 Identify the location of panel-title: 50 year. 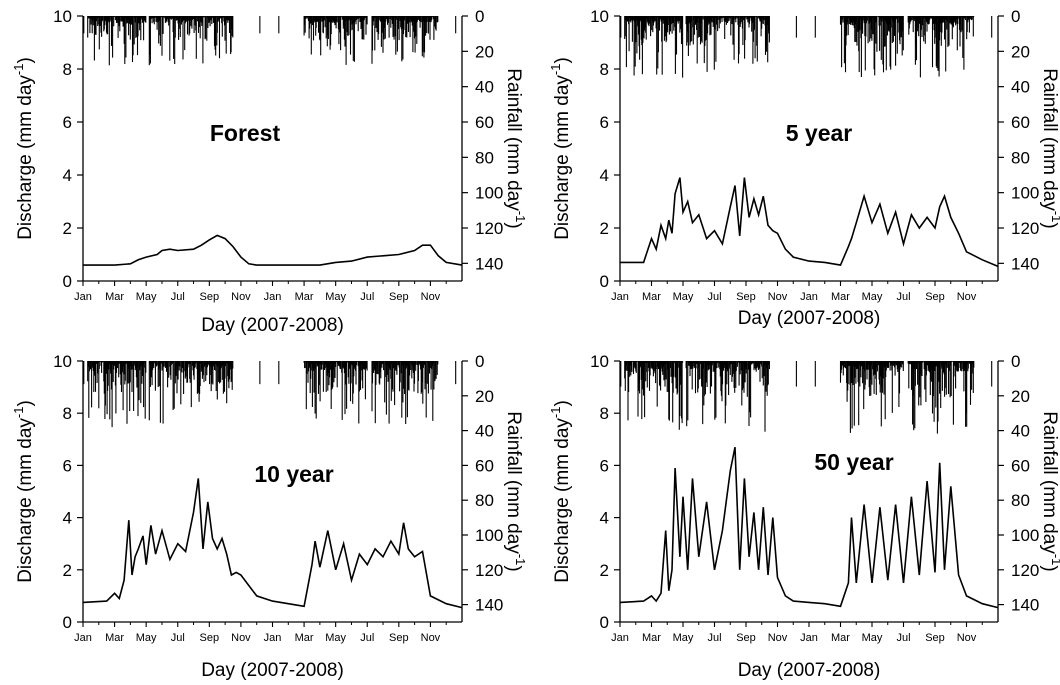
(853, 462).